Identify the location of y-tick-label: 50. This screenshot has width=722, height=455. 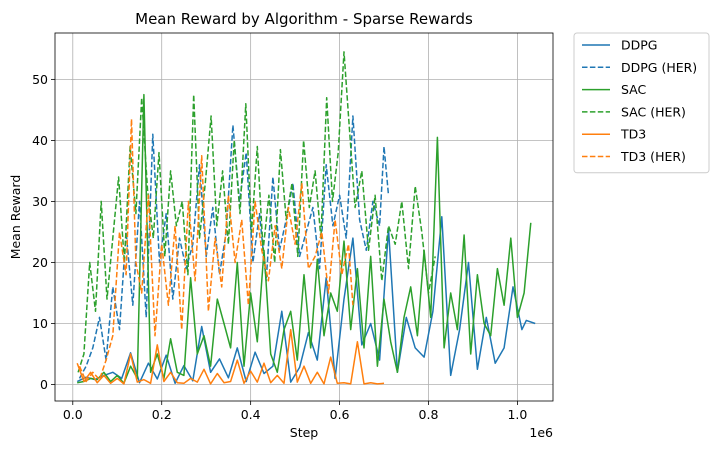
(40, 79).